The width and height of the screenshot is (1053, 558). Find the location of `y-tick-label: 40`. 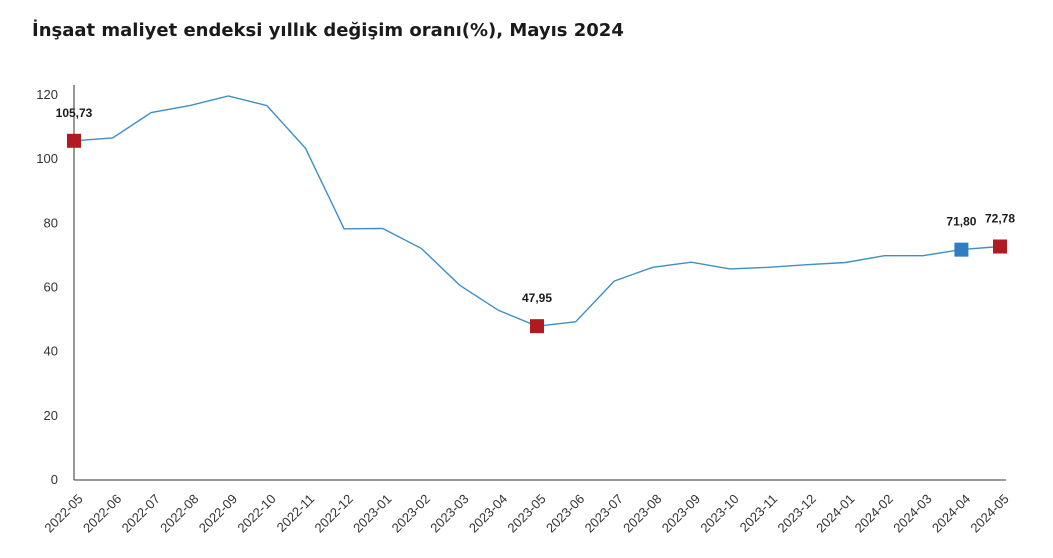

y-tick-label: 40 is located at coordinates (51, 351).